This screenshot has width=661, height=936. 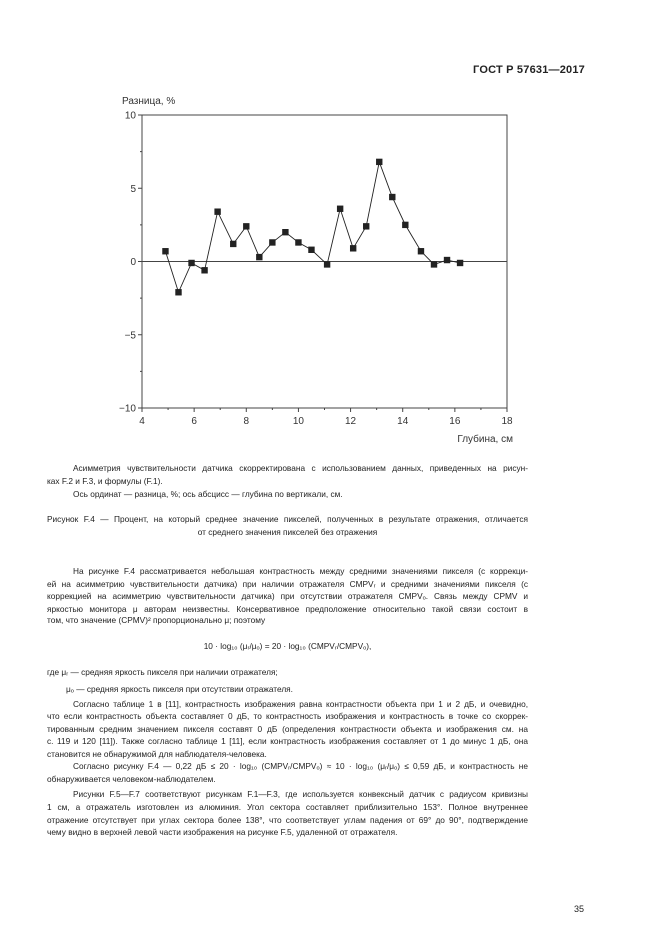 What do you see at coordinates (247, 421) in the screenshot?
I see `x-tick-label: 8` at bounding box center [247, 421].